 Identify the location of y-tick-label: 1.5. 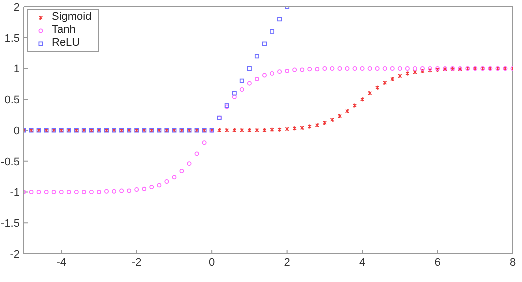
(12, 38).